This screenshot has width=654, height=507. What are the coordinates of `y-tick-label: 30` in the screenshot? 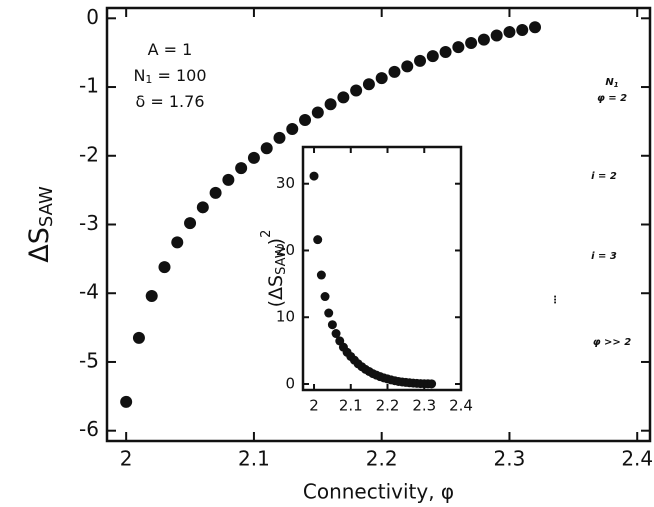 It's located at (285, 183).